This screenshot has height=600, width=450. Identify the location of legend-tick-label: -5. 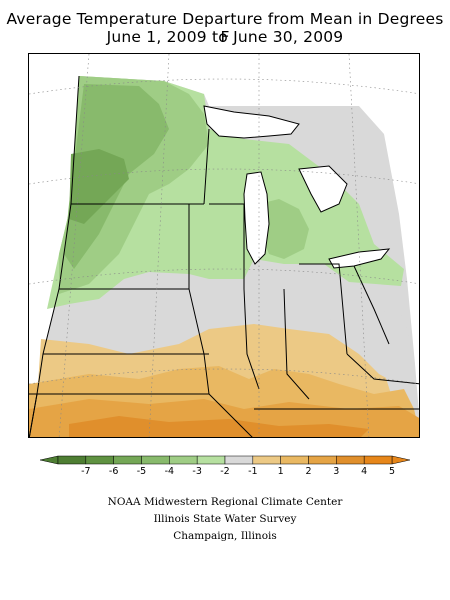
(141, 471).